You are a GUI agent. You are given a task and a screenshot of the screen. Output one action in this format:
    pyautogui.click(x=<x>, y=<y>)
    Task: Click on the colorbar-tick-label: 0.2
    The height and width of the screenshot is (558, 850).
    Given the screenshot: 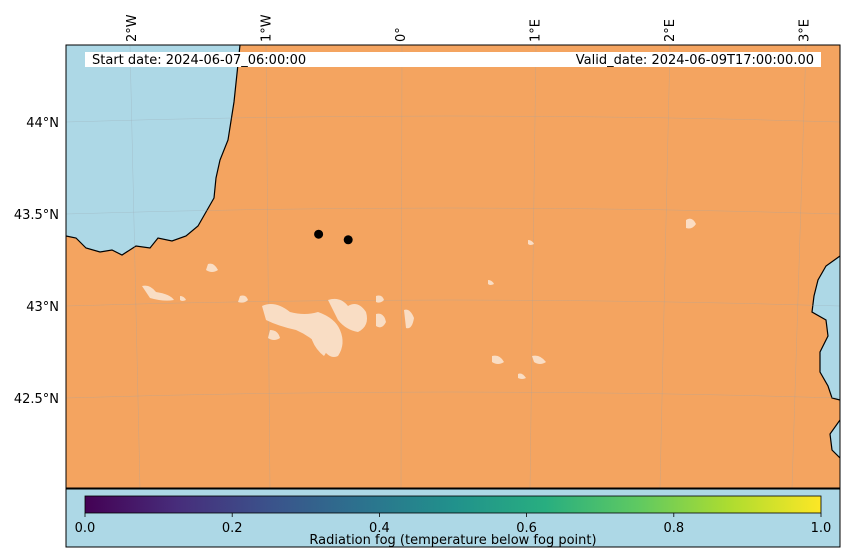 What is the action you would take?
    pyautogui.click(x=232, y=528)
    